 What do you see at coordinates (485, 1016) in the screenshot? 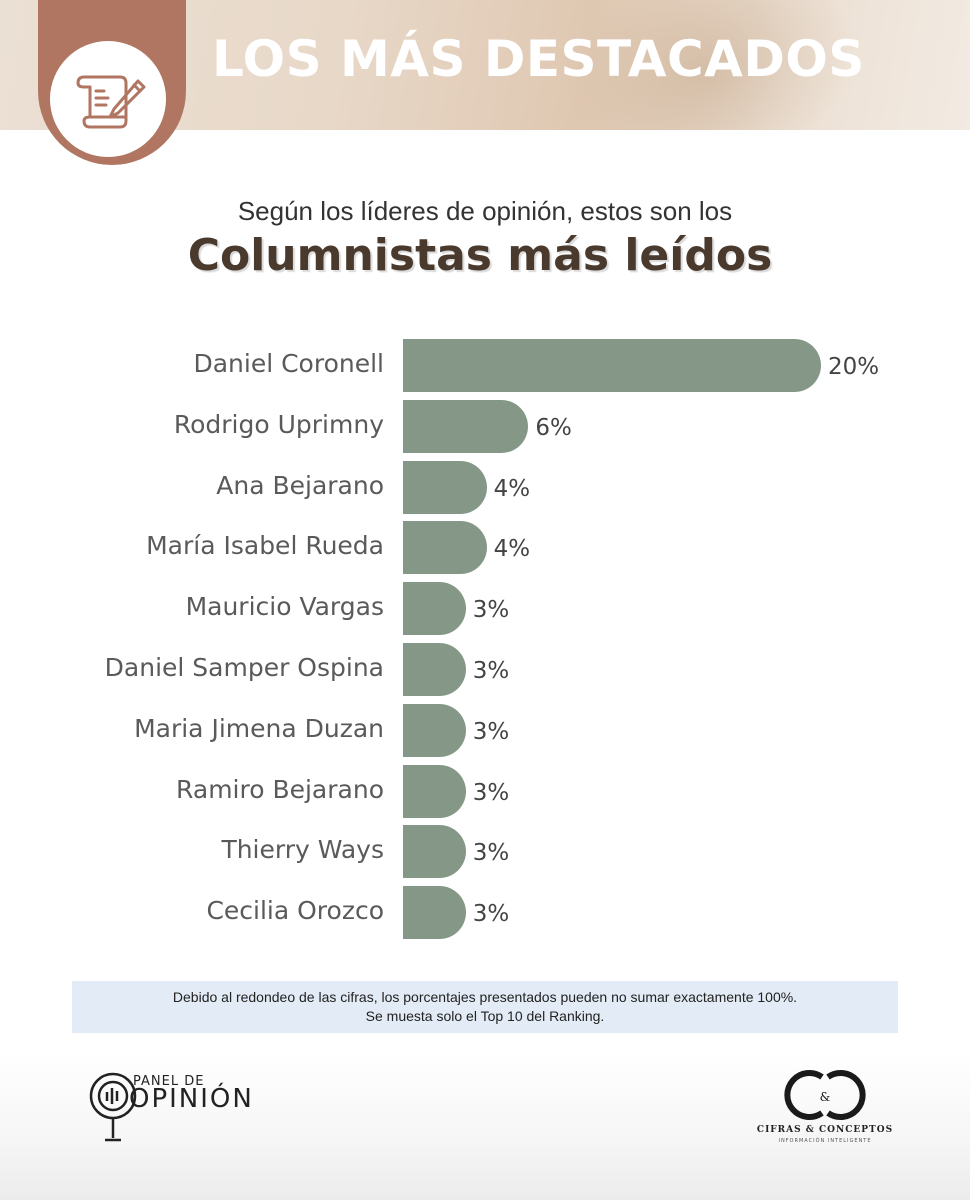
I see `footnote-line-2: Se muesta solo el Top 10 del Ranking.` at bounding box center [485, 1016].